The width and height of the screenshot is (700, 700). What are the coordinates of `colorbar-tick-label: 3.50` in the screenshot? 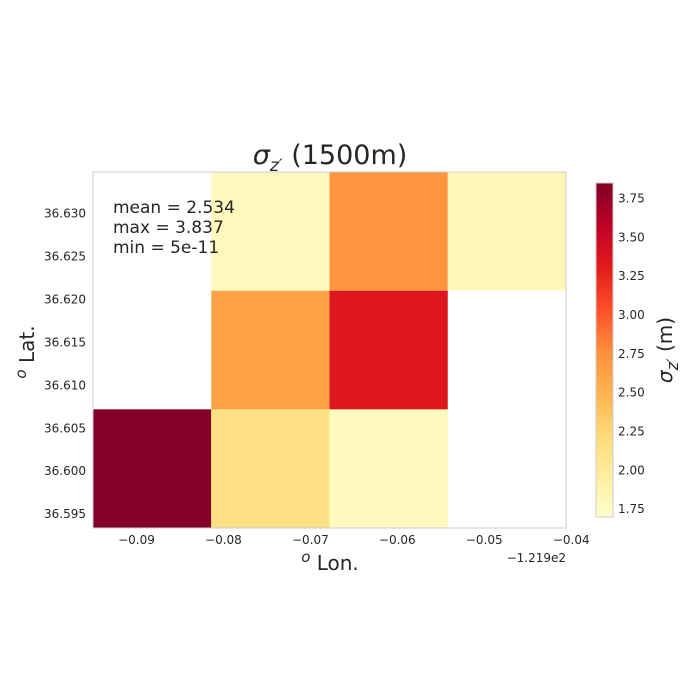 It's located at (631, 237).